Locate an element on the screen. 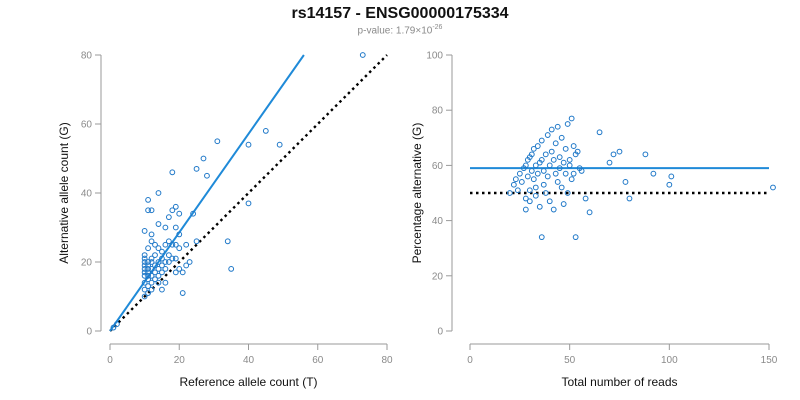 This screenshot has height=400, width=800. y-axis-label: Alternative allele count (G) is located at coordinates (64, 192).